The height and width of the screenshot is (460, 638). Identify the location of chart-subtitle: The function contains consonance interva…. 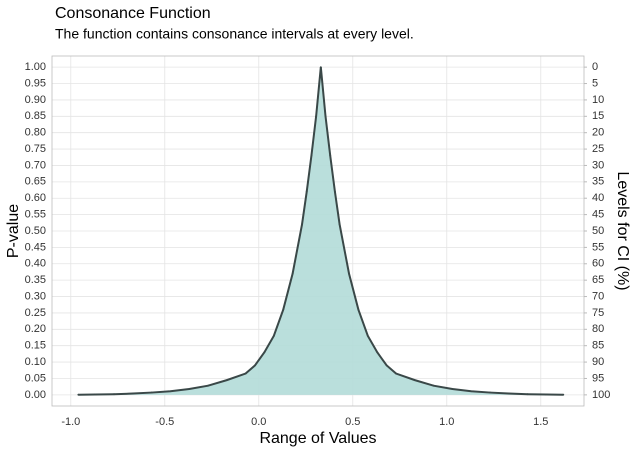
(234, 34).